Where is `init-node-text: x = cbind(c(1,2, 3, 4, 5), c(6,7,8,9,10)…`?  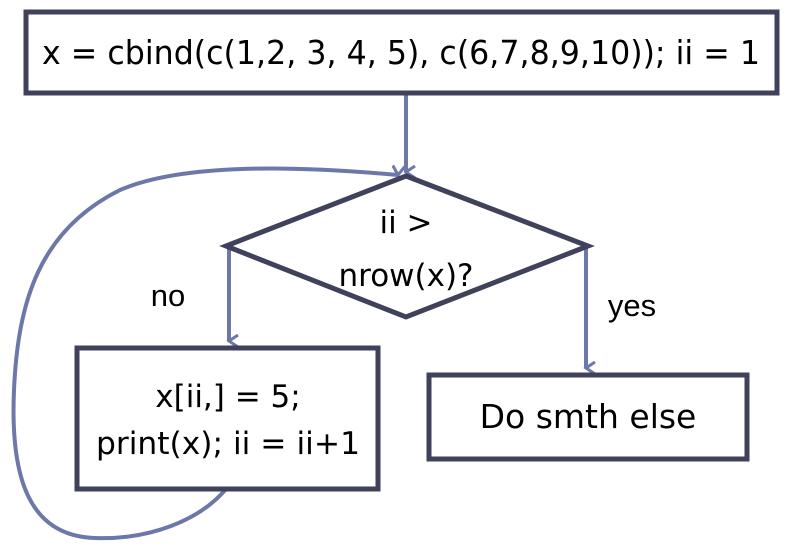
init-node-text: x = cbind(c(1,2, 3, 4, 5), c(6,7,8,9,10)… is located at coordinates (401, 52).